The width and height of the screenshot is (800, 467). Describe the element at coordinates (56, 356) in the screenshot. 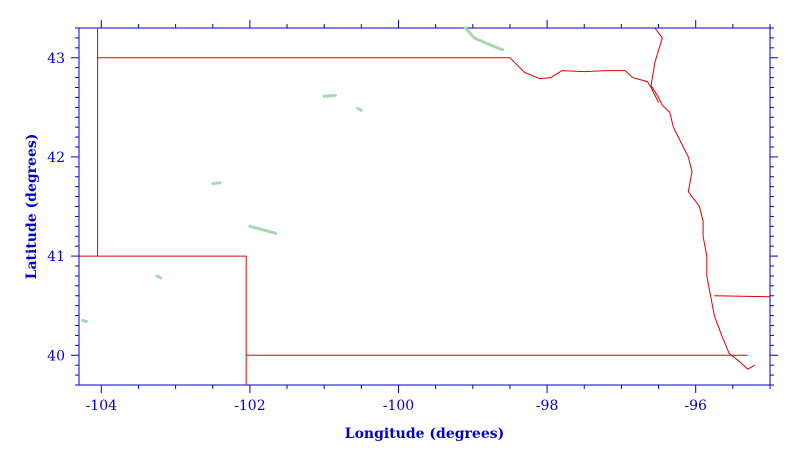

I see `y-tick-label: 40` at that location.